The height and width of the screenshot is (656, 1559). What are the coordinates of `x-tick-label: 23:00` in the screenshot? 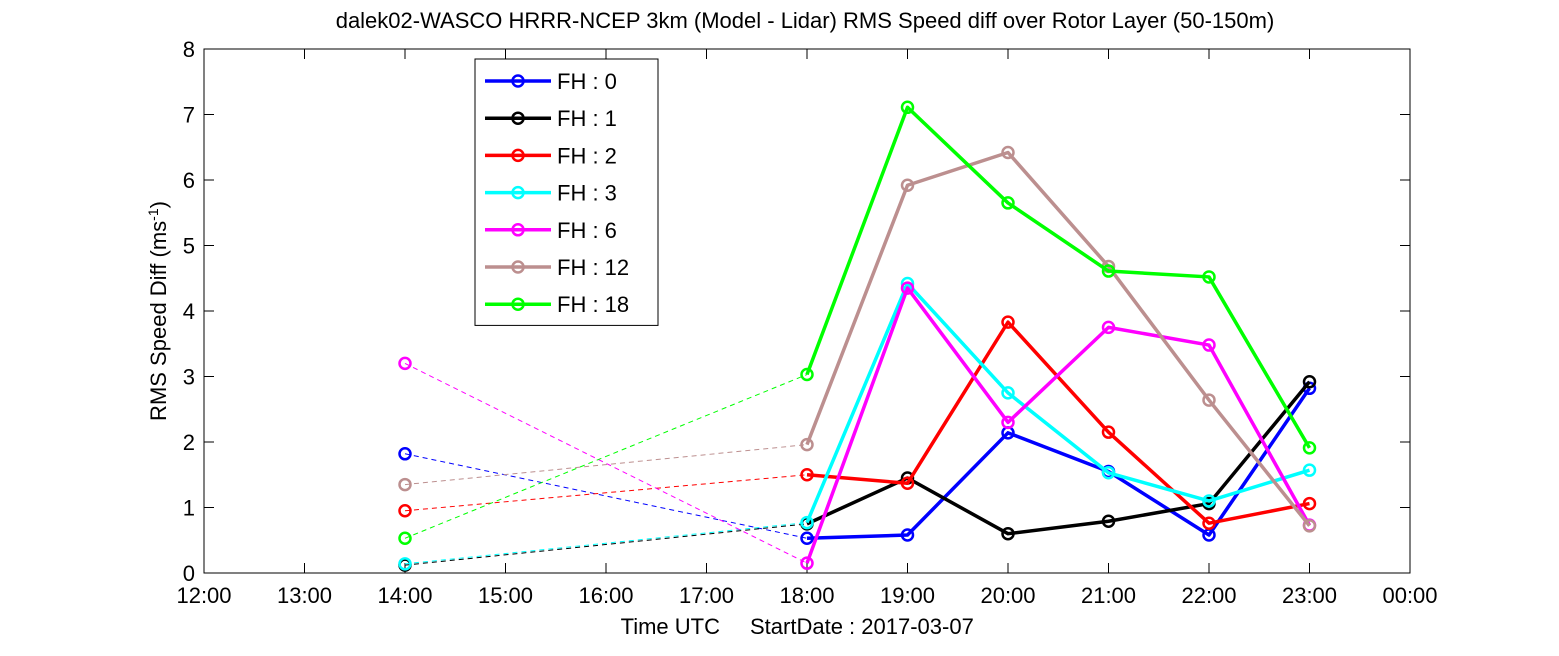 It's located at (1309, 595).